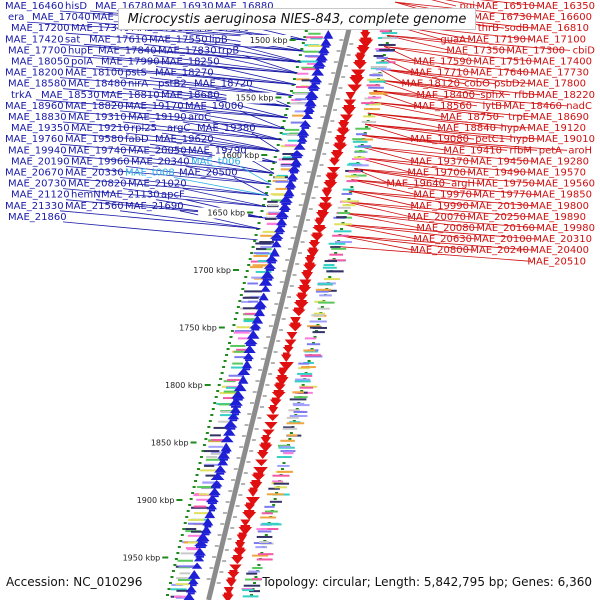  Describe the element at coordinates (80, 50) in the screenshot. I see `left-gene-label: hupE` at that location.